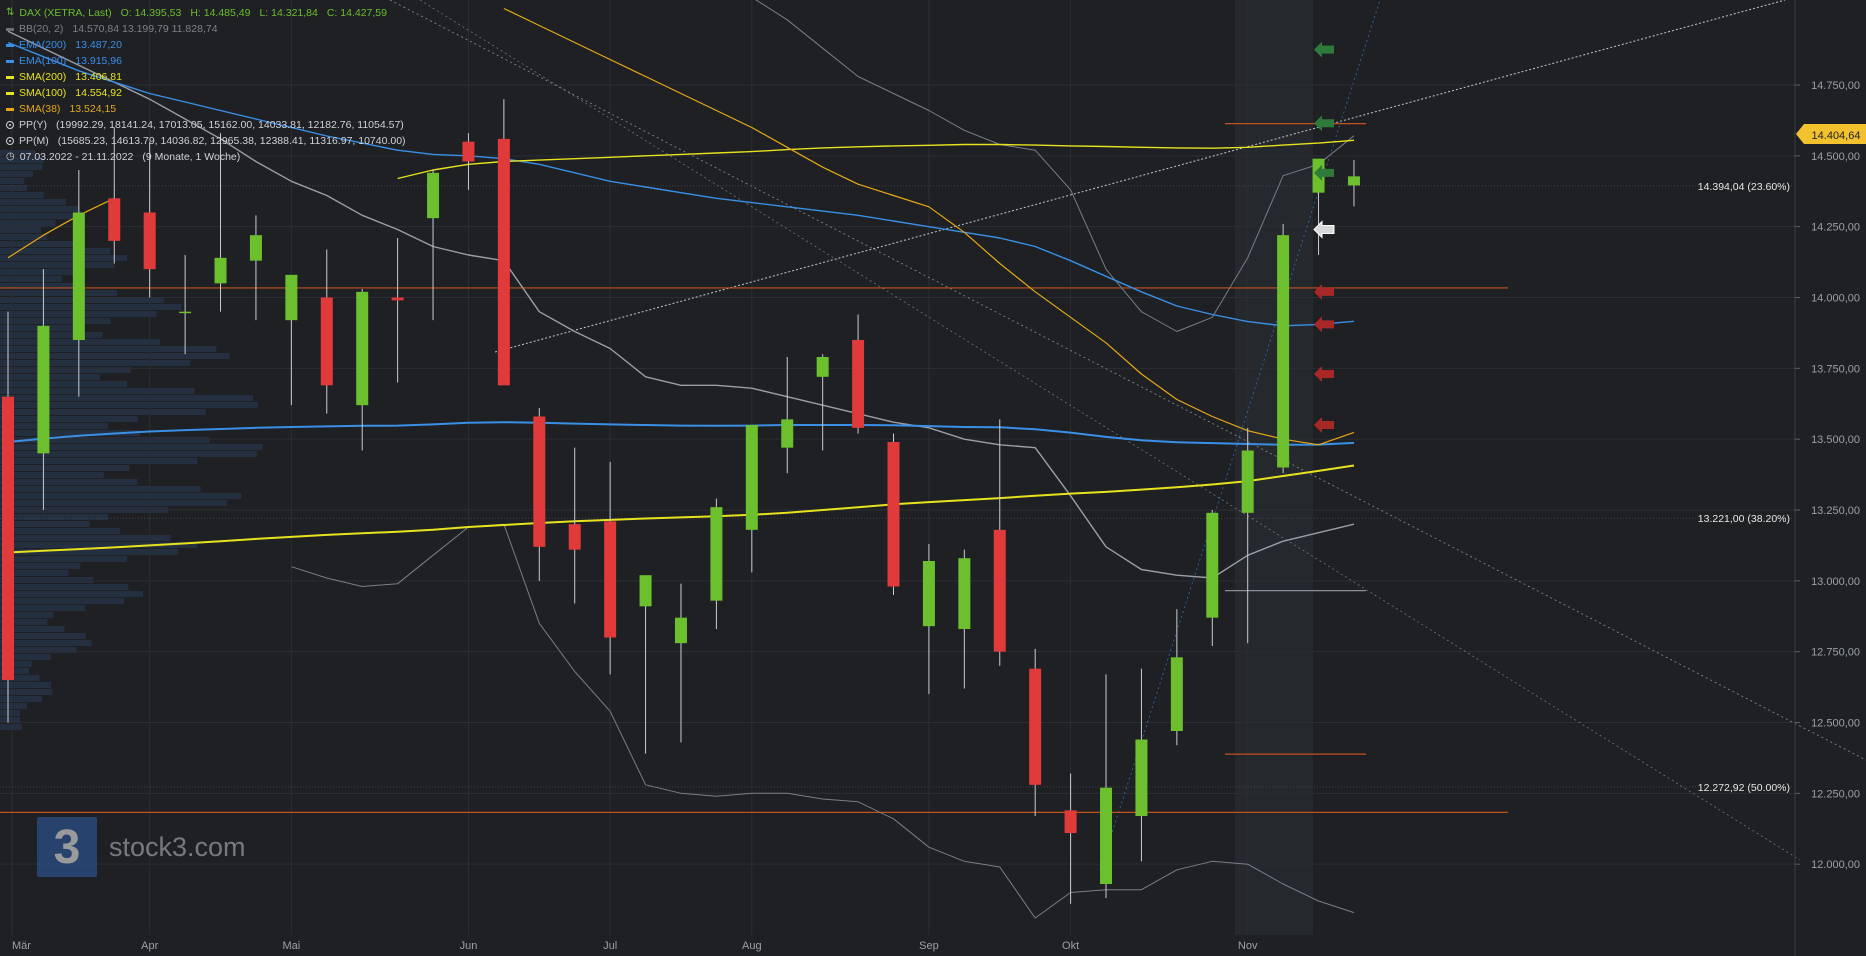 The image size is (1866, 956). What do you see at coordinates (98, 93) in the screenshot?
I see `sma100-value: 14.554,92` at bounding box center [98, 93].